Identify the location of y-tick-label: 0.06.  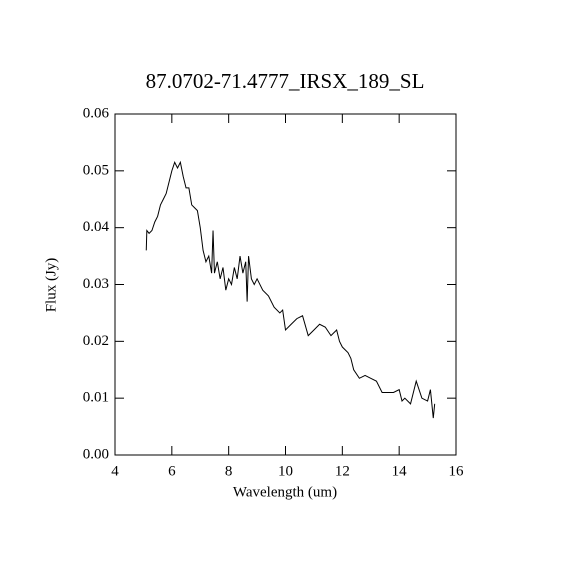
(96, 113).